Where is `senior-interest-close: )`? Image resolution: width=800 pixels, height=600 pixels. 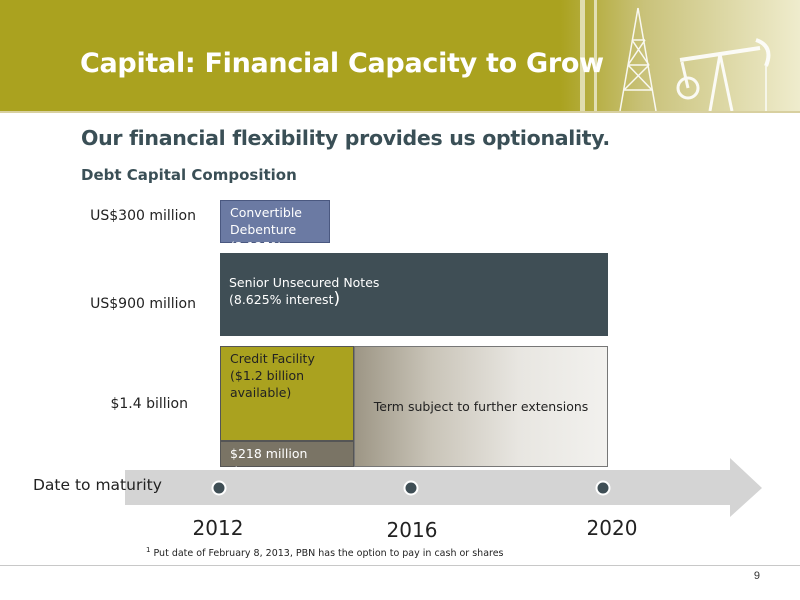
senior-interest-close: ) is located at coordinates (337, 299).